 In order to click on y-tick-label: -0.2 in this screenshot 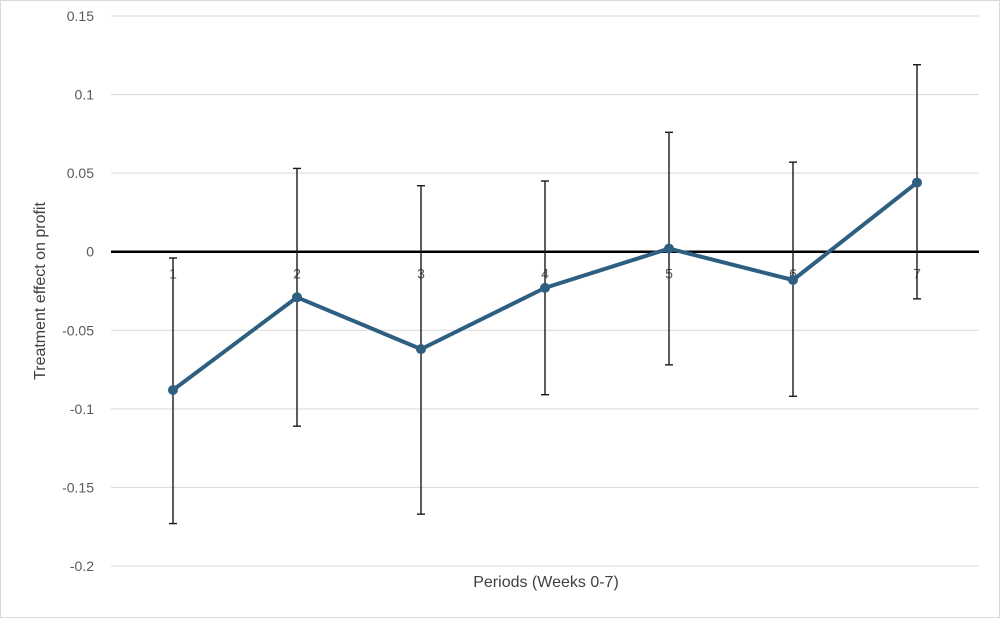, I will do `click(82, 566)`.